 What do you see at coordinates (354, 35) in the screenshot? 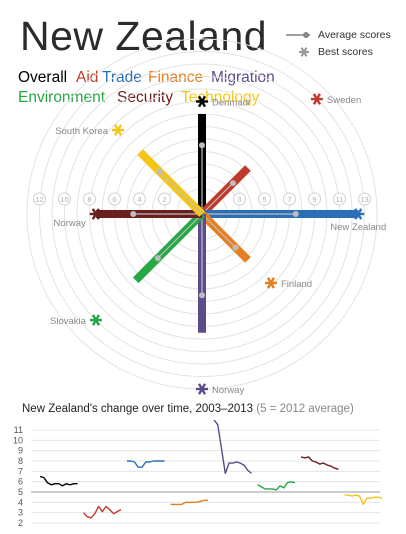
I see `legend-average-label: Average scores` at bounding box center [354, 35].